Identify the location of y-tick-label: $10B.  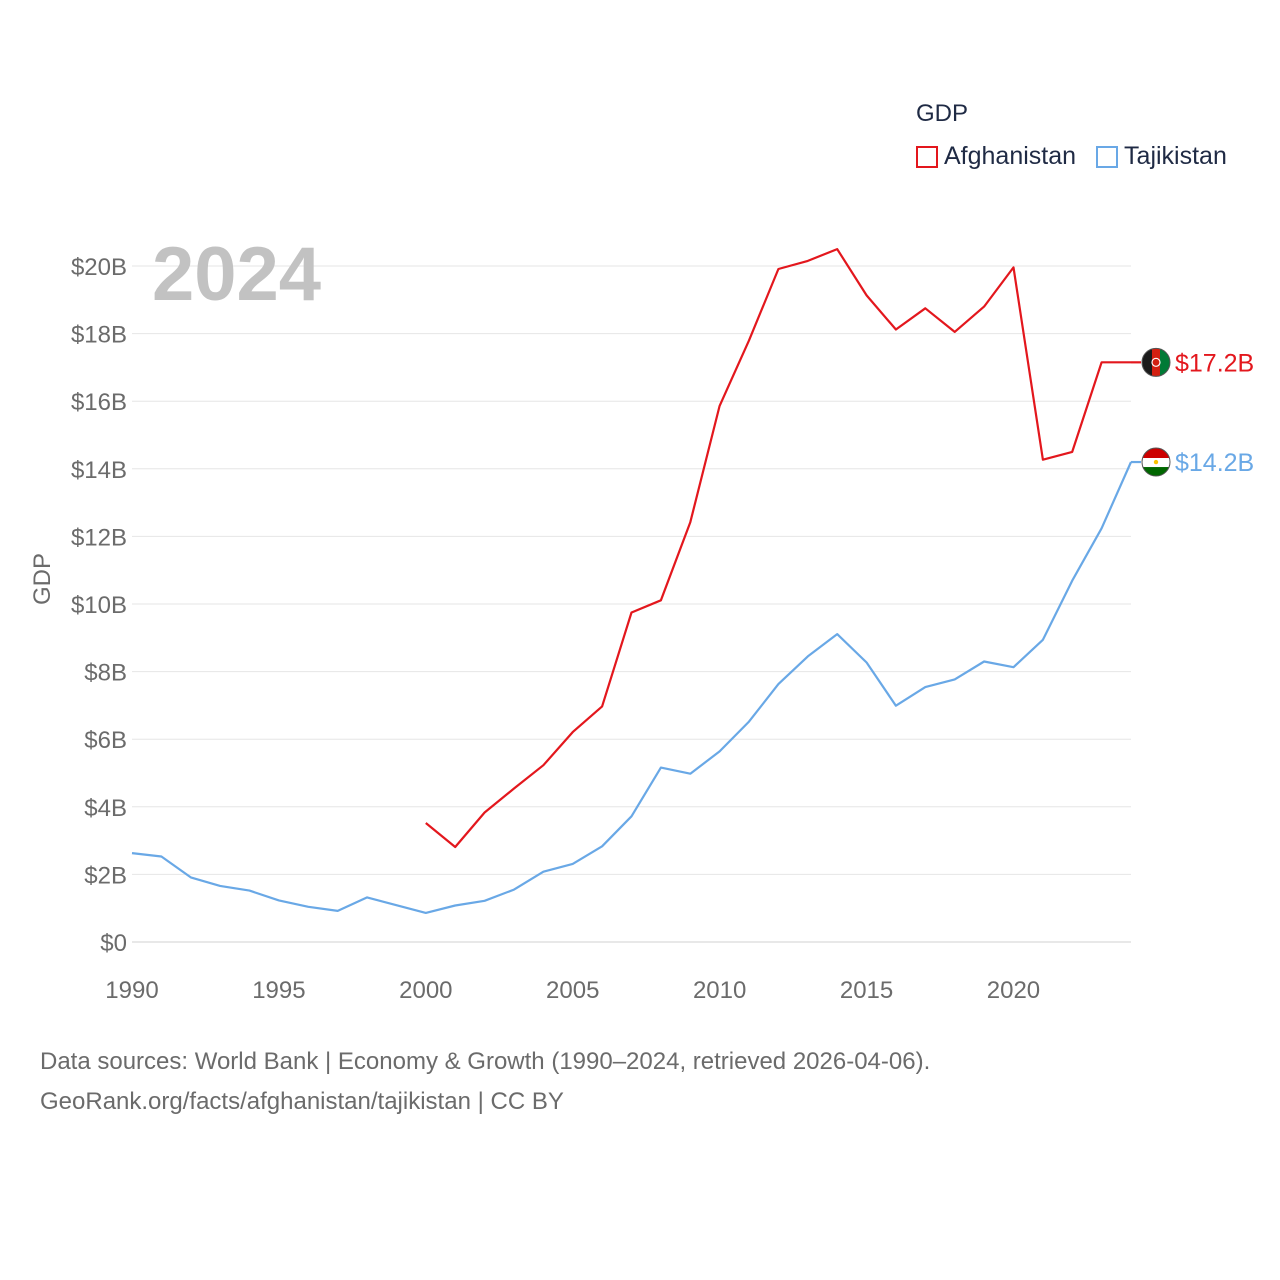
(99, 605).